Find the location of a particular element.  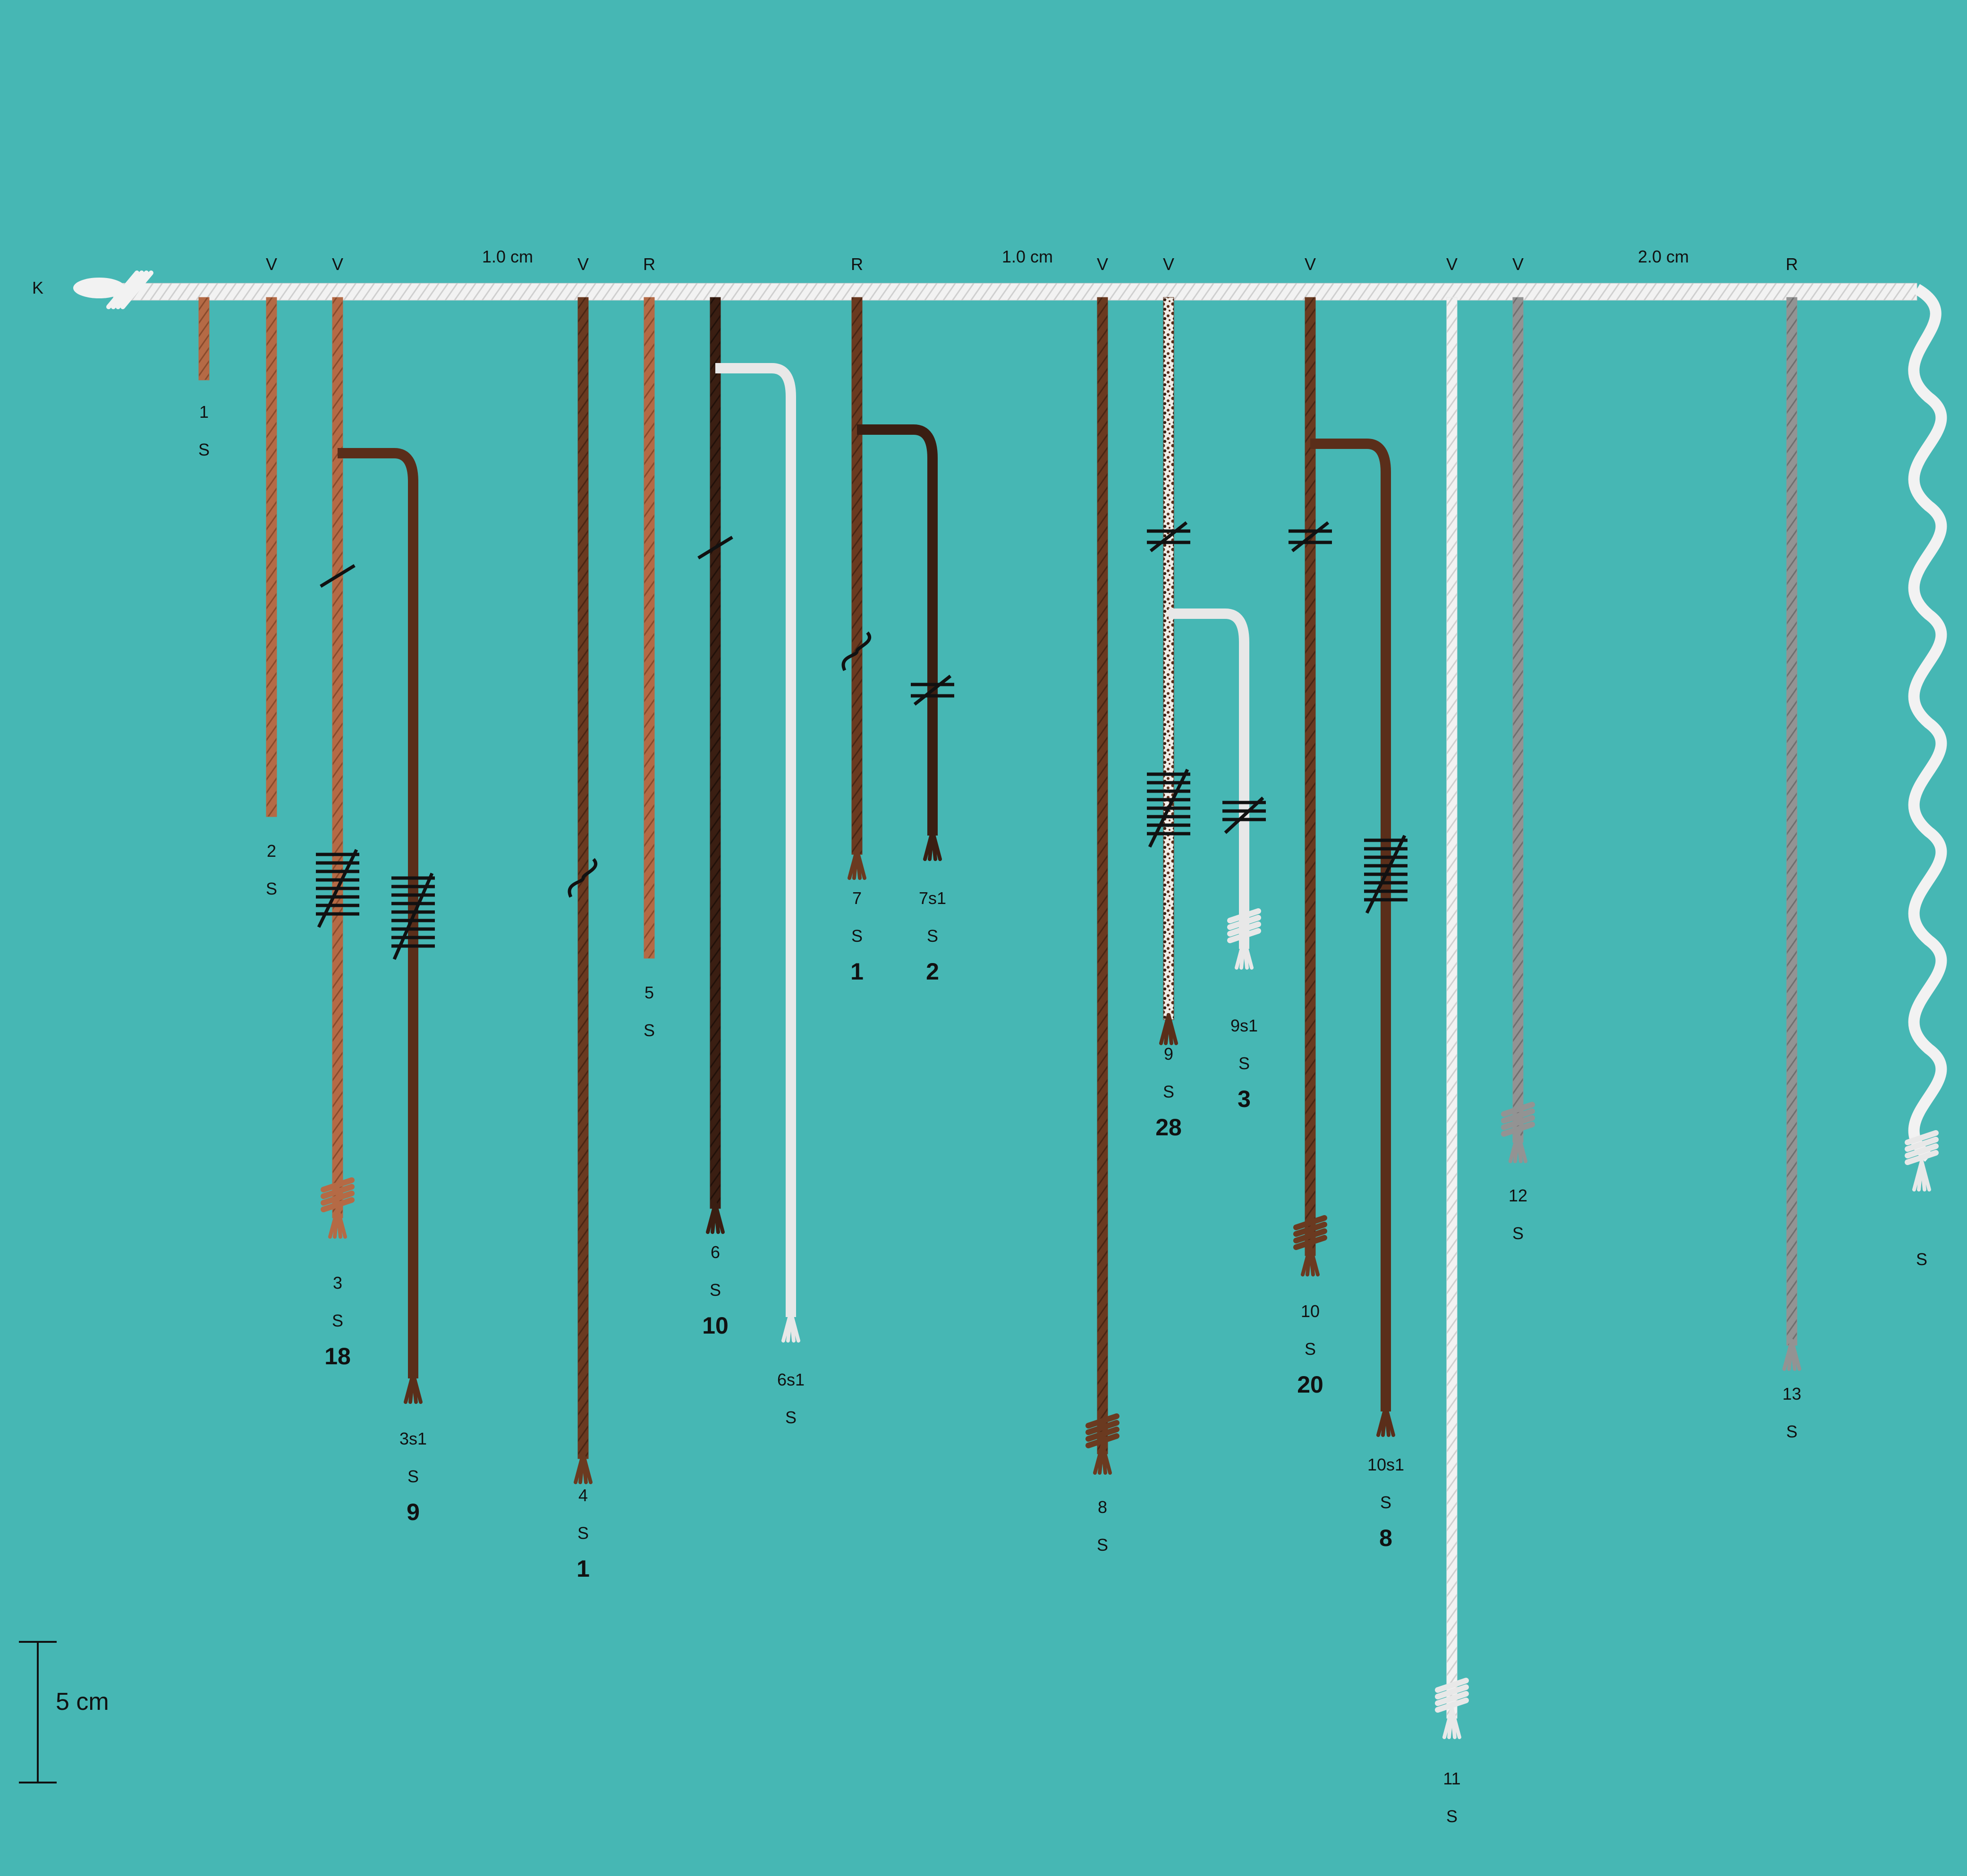

cord-value: 18 is located at coordinates (337, 1356).